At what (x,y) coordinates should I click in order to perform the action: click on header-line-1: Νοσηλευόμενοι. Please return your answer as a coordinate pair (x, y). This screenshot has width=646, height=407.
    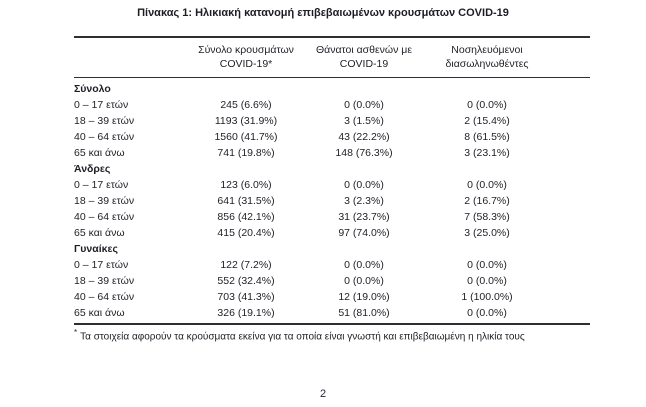
    Looking at the image, I should click on (487, 50).